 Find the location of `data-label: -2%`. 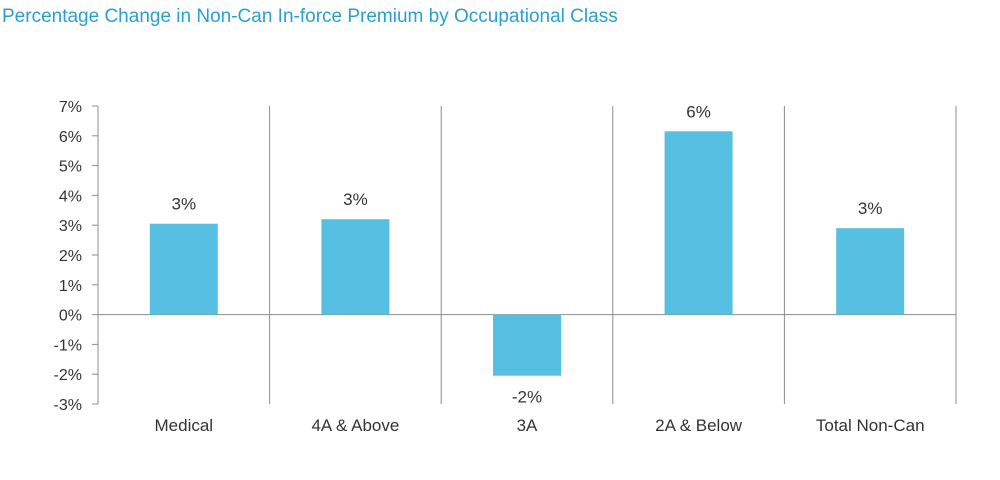

data-label: -2% is located at coordinates (527, 397).